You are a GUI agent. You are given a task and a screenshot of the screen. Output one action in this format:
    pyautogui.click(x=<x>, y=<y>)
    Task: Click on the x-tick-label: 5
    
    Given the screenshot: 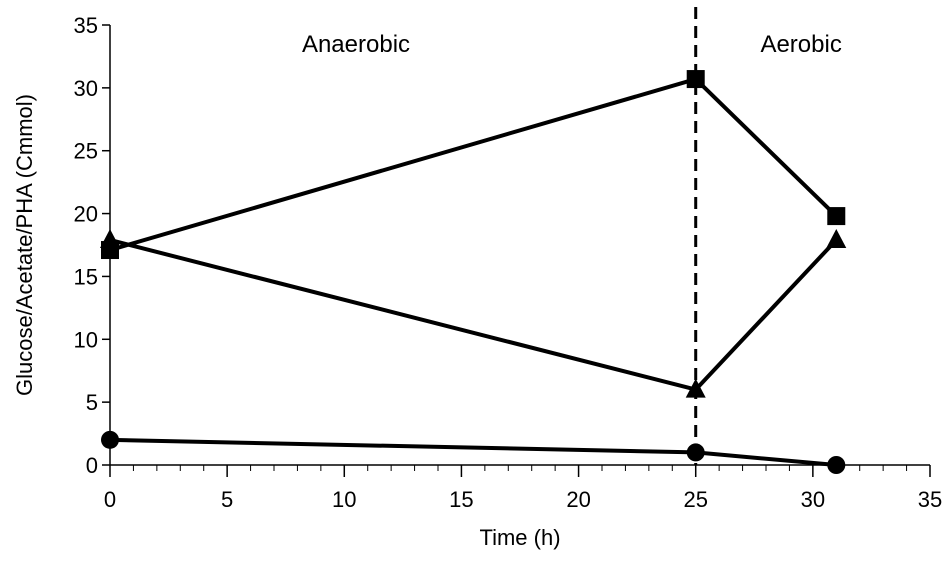 What is the action you would take?
    pyautogui.click(x=227, y=499)
    